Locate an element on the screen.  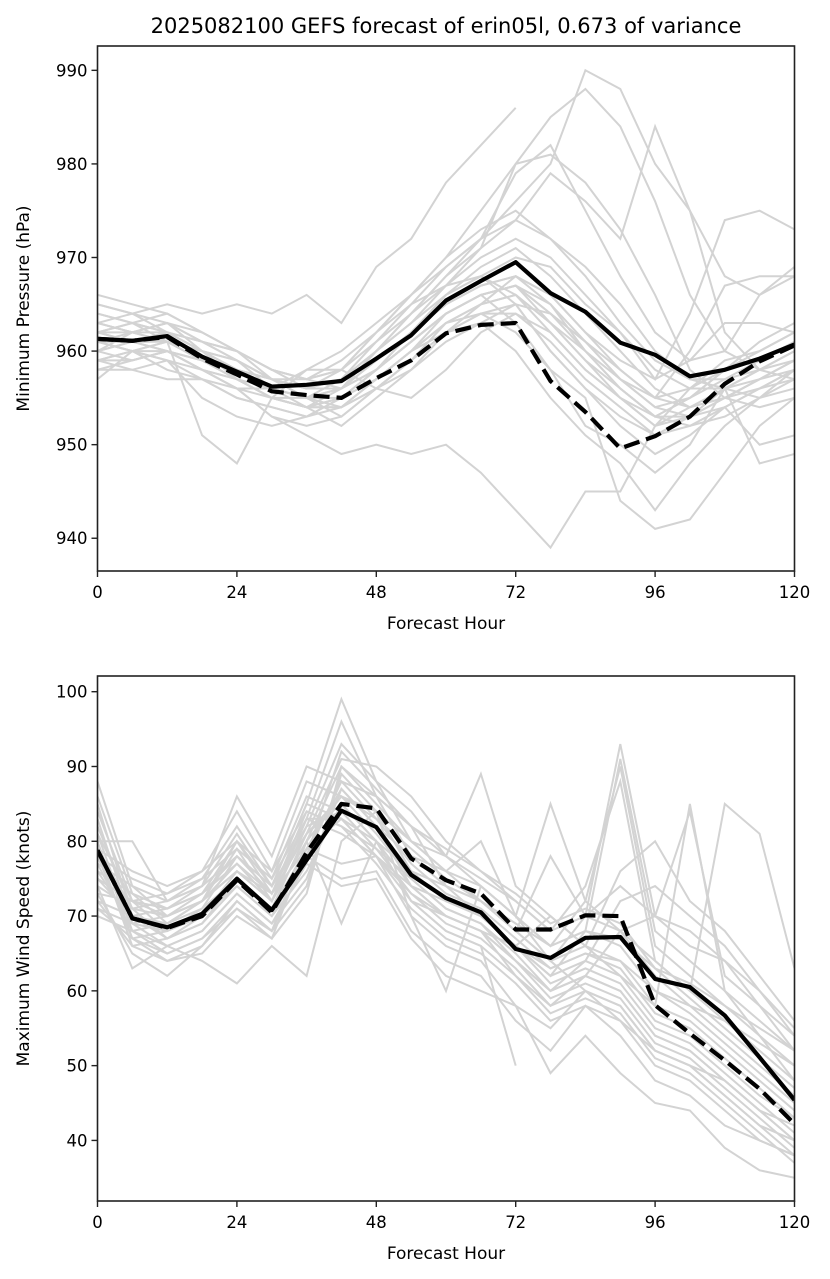
pressure-y-axis-label: Minimum Pressure (hPa) is located at coordinates (24, 308).